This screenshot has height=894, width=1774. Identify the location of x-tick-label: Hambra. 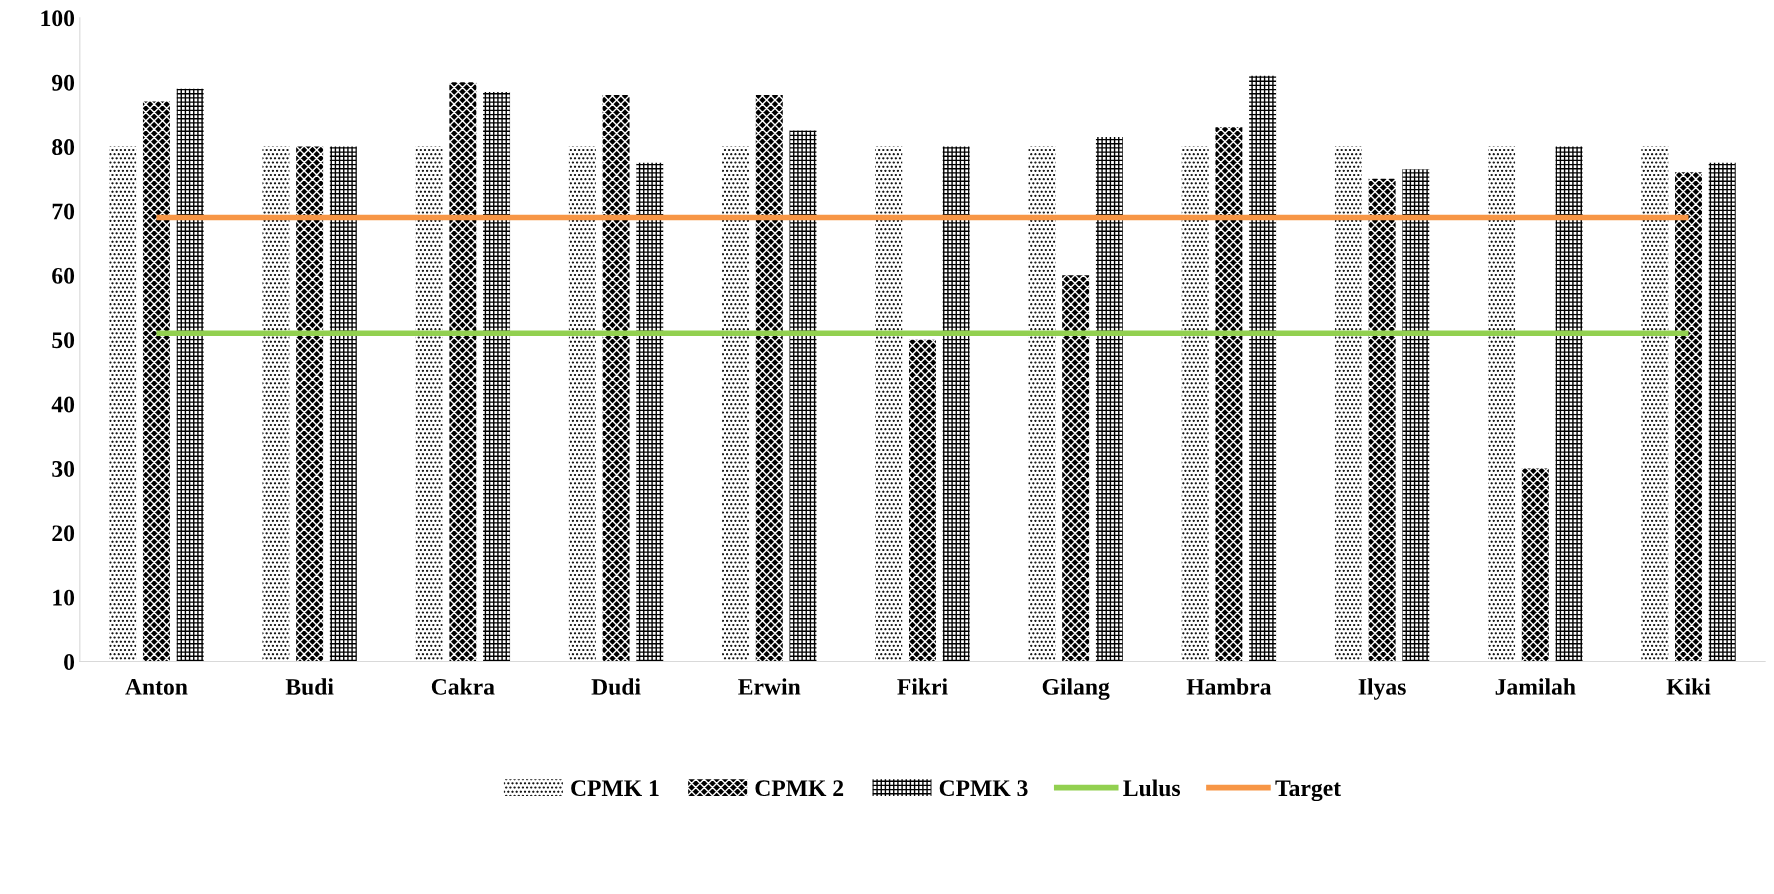
(1229, 686).